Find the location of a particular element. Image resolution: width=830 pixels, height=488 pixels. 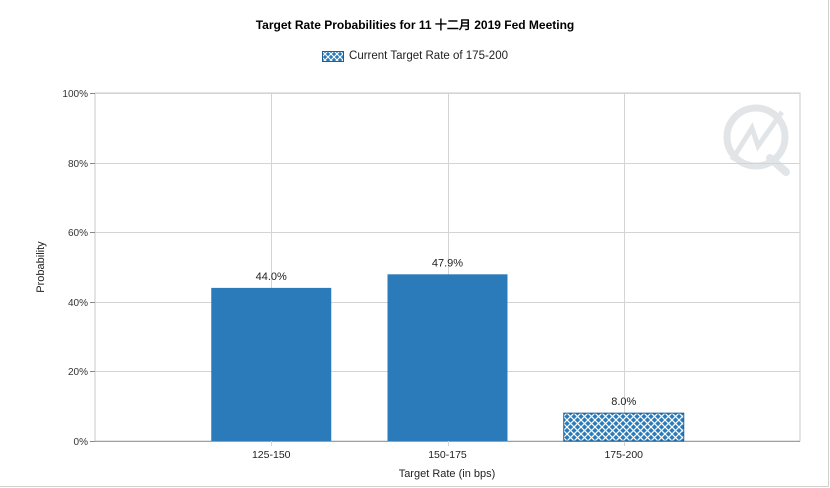

legend-label: Current Target Rate of 175-200 is located at coordinates (428, 56).